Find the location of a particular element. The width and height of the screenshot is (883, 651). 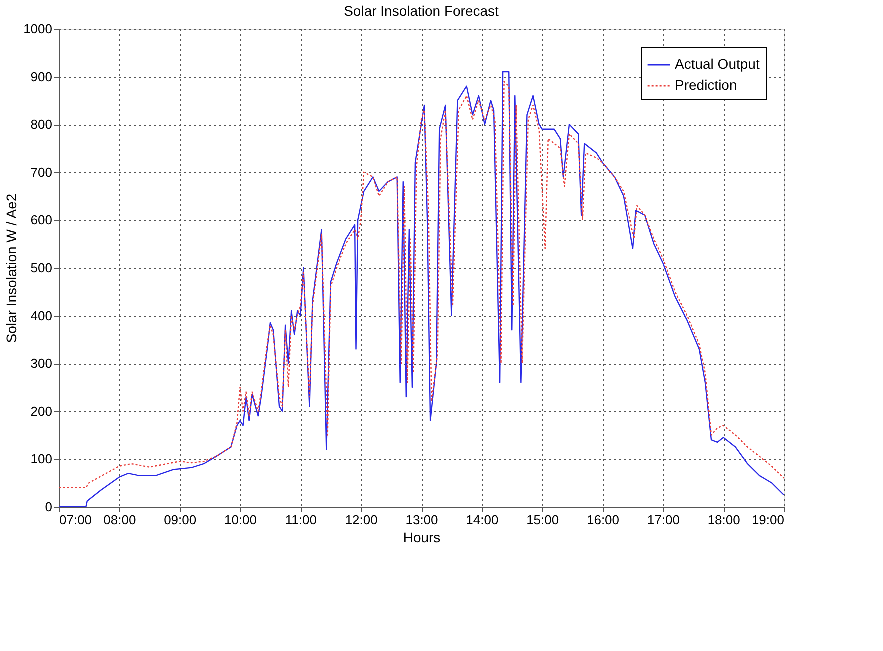

chart-title: Solar Insolation Forecast is located at coordinates (422, 11).